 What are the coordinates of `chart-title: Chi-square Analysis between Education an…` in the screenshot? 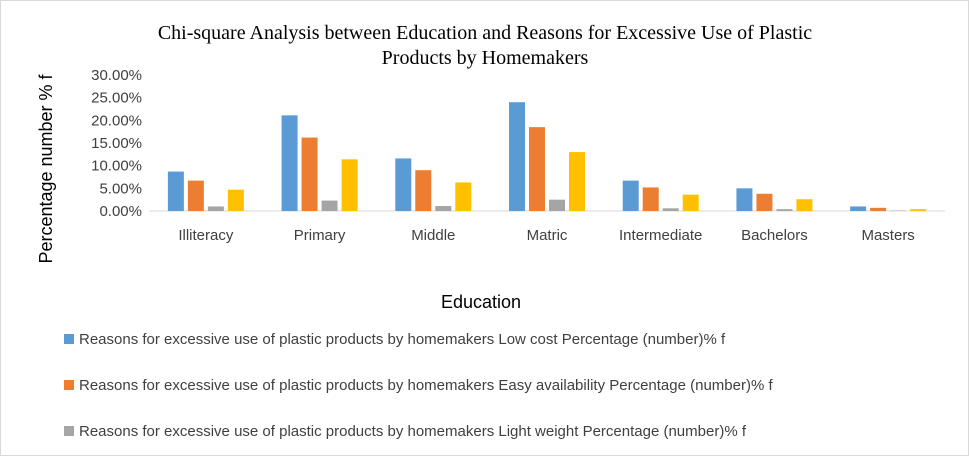 It's located at (485, 45).